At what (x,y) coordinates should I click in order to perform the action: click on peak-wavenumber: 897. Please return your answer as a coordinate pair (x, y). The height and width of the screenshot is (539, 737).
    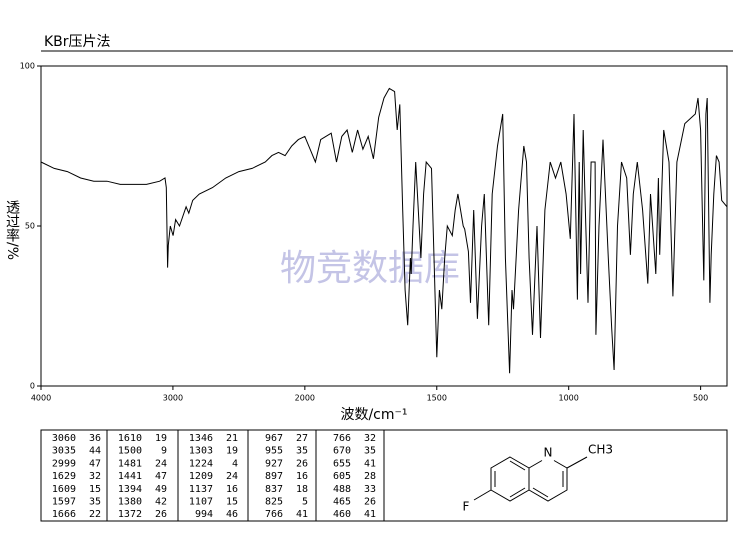
    Looking at the image, I should click on (274, 476).